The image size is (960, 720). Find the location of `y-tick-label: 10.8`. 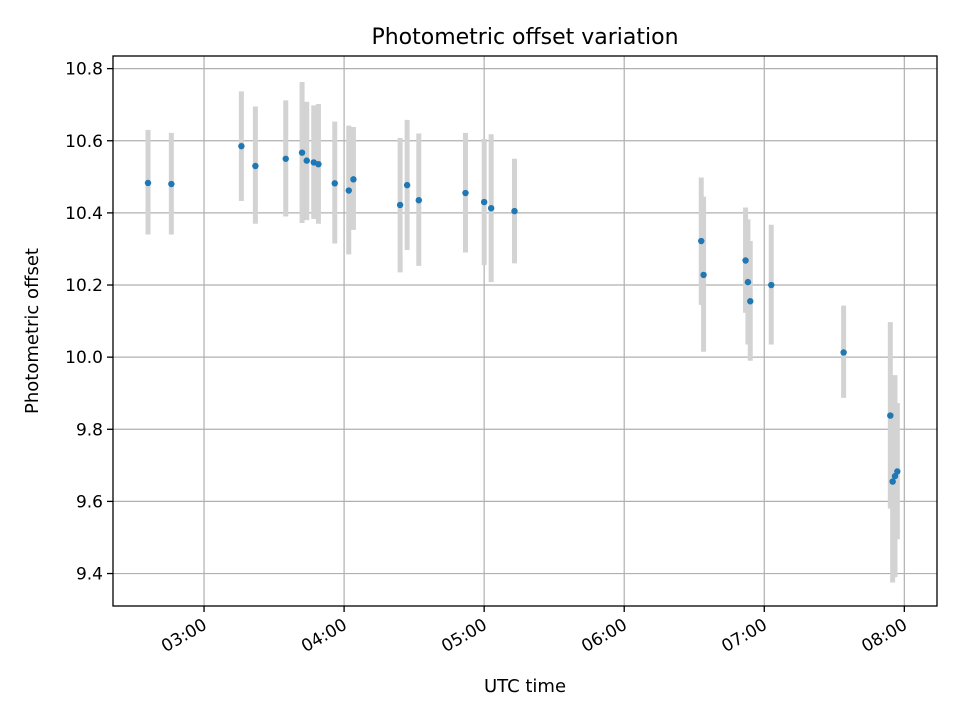

y-tick-label: 10.8 is located at coordinates (84, 70).